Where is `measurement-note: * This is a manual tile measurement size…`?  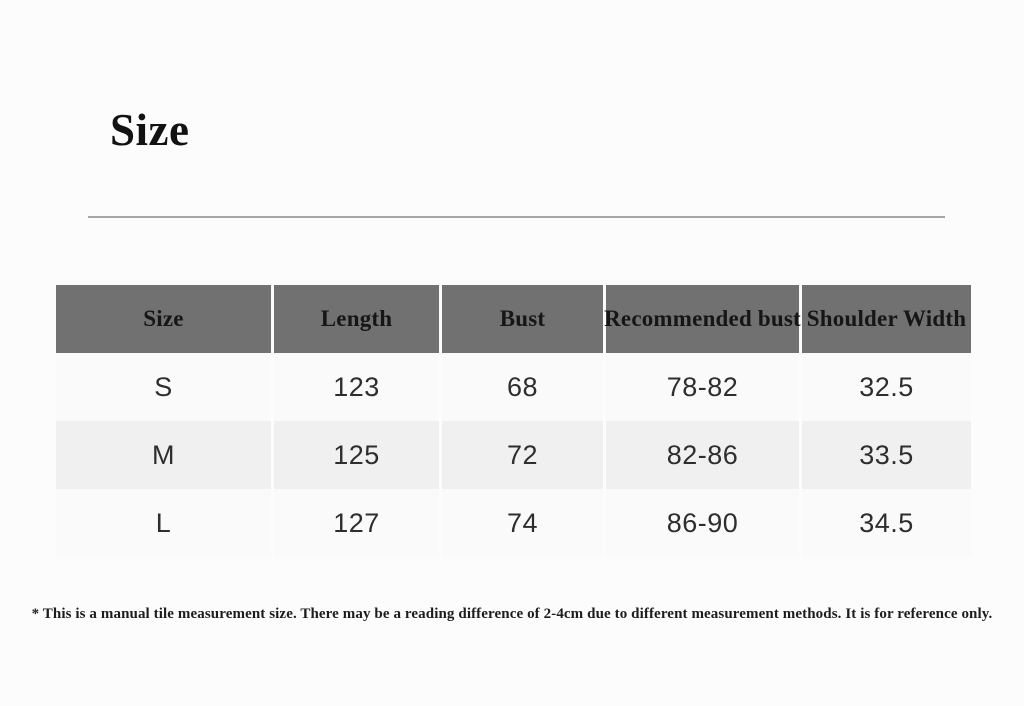 measurement-note: * This is a manual tile measurement size… is located at coordinates (512, 614).